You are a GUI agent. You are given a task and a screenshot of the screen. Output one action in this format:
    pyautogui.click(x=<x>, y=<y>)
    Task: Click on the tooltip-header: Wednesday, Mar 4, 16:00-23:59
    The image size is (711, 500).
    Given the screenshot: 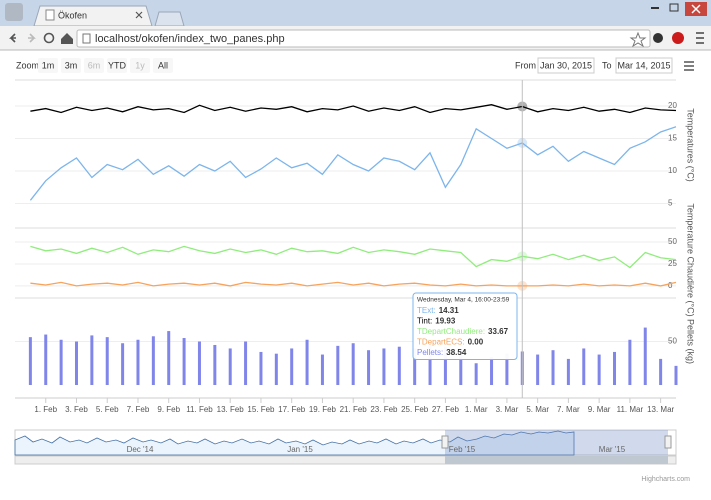 What is the action you would take?
    pyautogui.click(x=463, y=300)
    